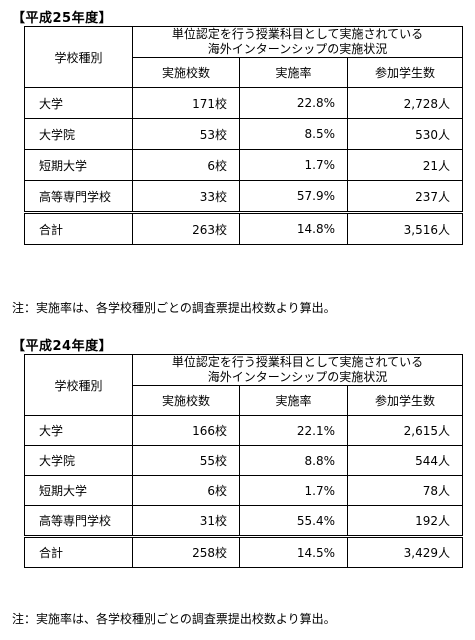  I want to click on cell-rate: 57.9%, so click(293, 196).